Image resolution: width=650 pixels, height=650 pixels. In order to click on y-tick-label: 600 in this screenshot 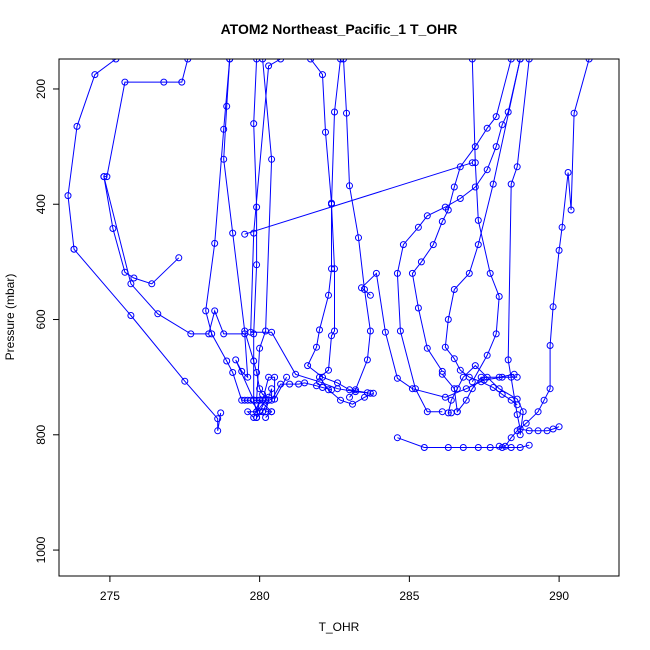, I will do `click(41, 319)`.